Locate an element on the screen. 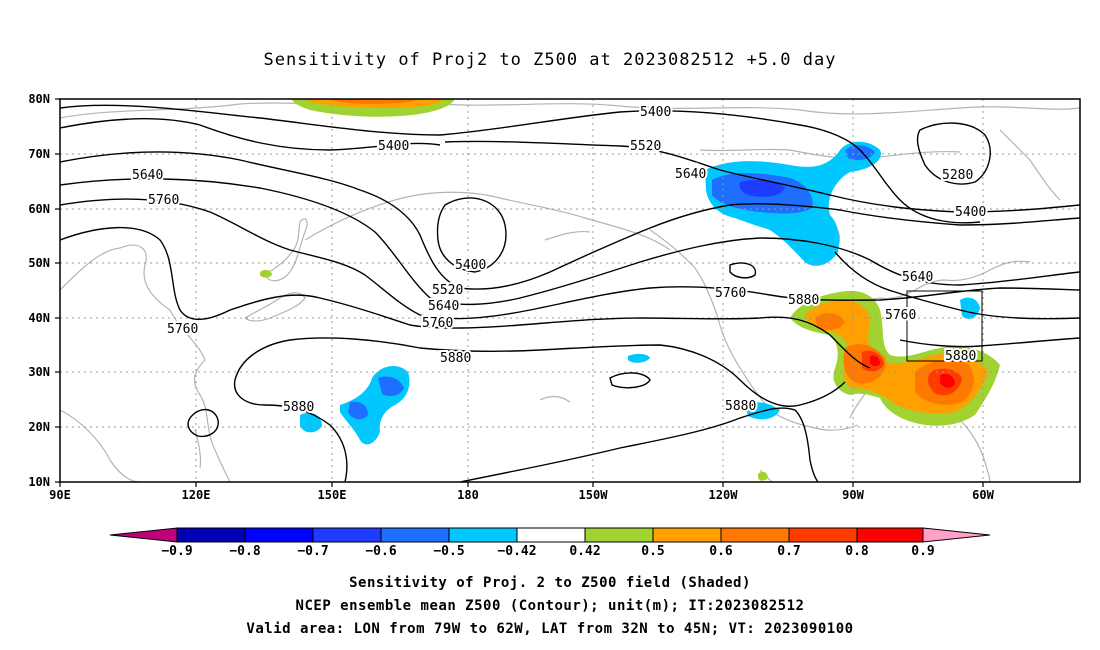  lon-label: 90W is located at coordinates (853, 495).